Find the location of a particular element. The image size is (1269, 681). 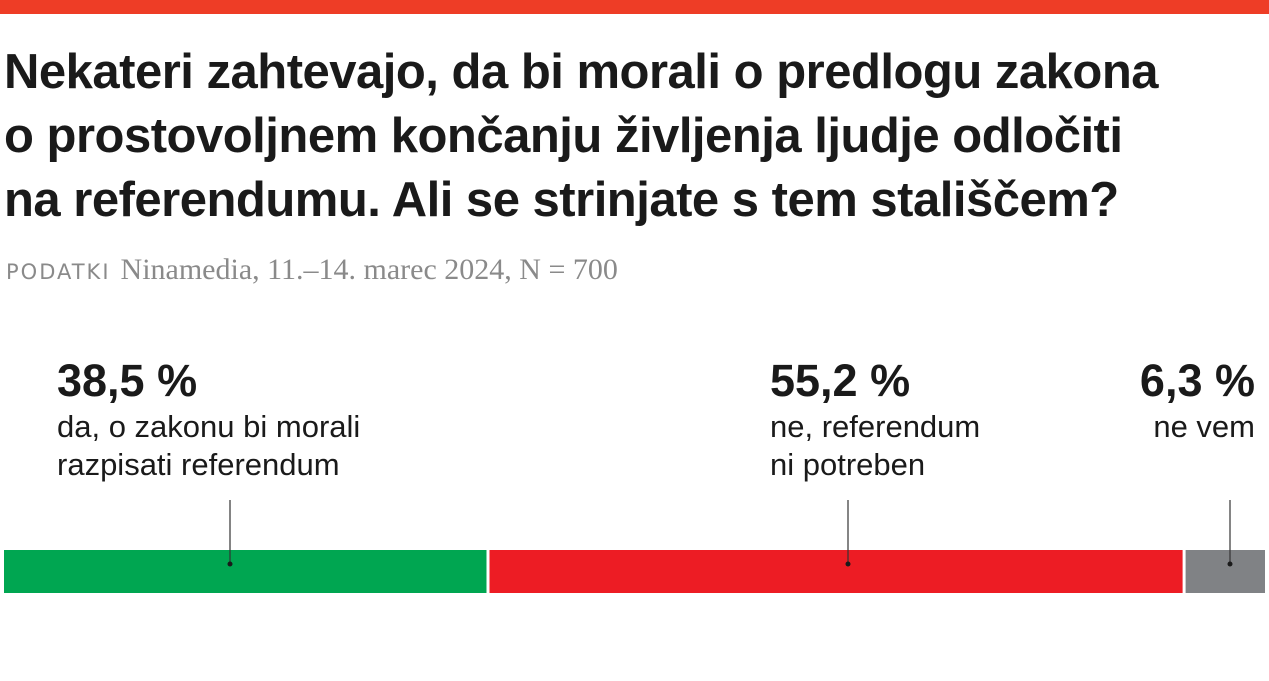

segment-value-label: 38,5 % is located at coordinates (127, 380).